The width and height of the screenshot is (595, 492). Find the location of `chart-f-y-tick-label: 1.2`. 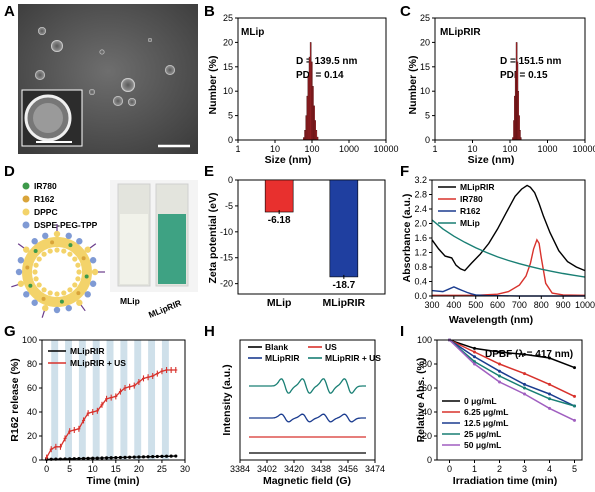

chart-f-y-tick-label: 1.2 is located at coordinates (420, 253).